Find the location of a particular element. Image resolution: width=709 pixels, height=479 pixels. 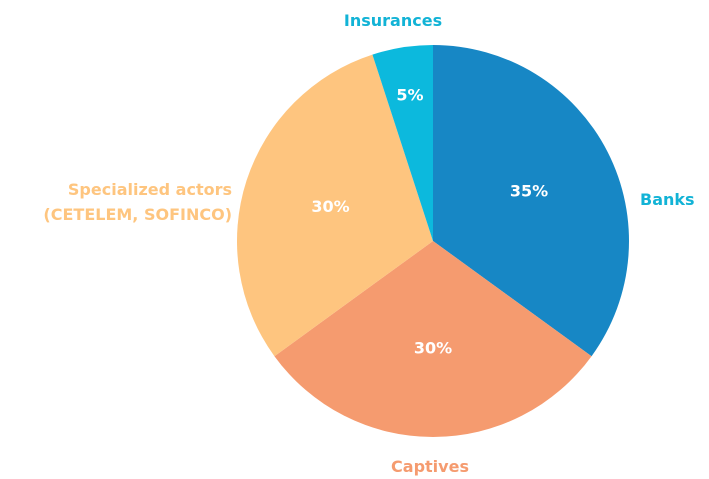

category-label: Insurances is located at coordinates (393, 20).